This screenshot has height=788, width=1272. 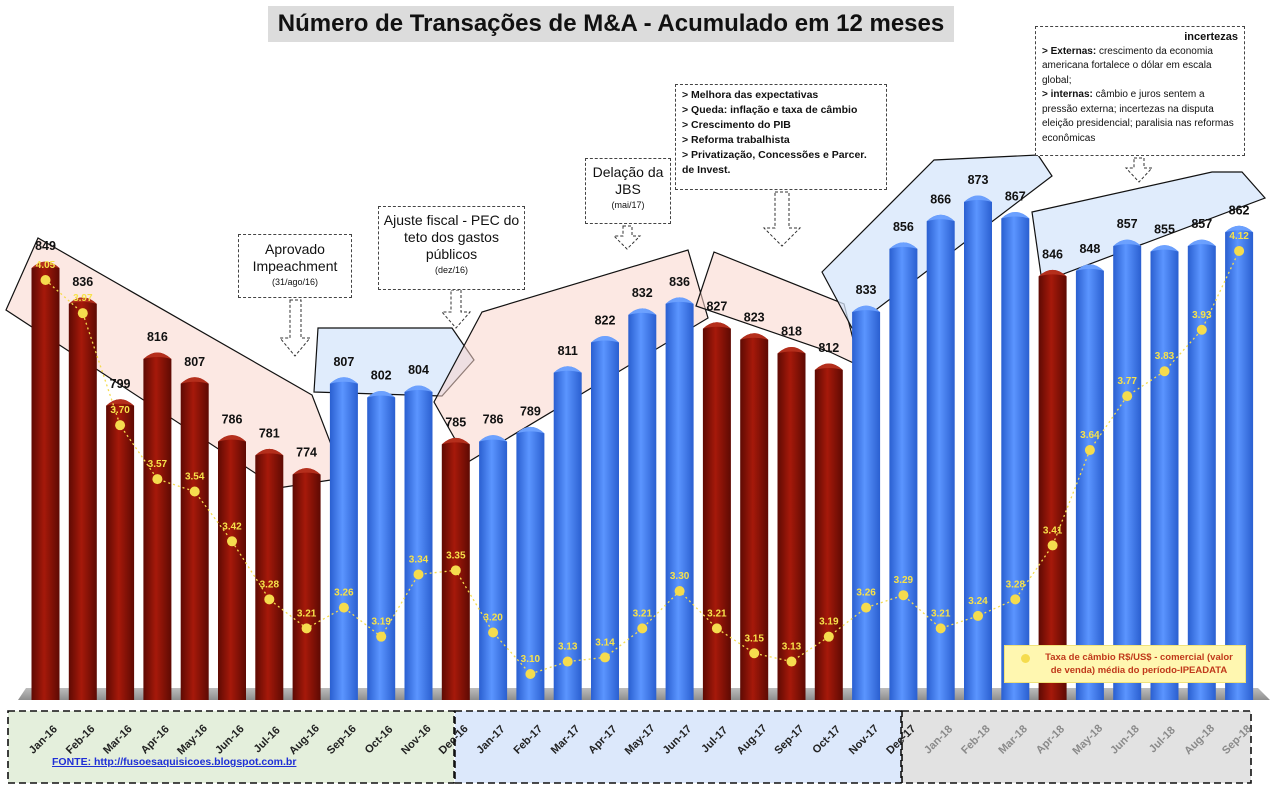 I want to click on note-expectativas-line: > Reforma trabalhista, so click(x=736, y=140).